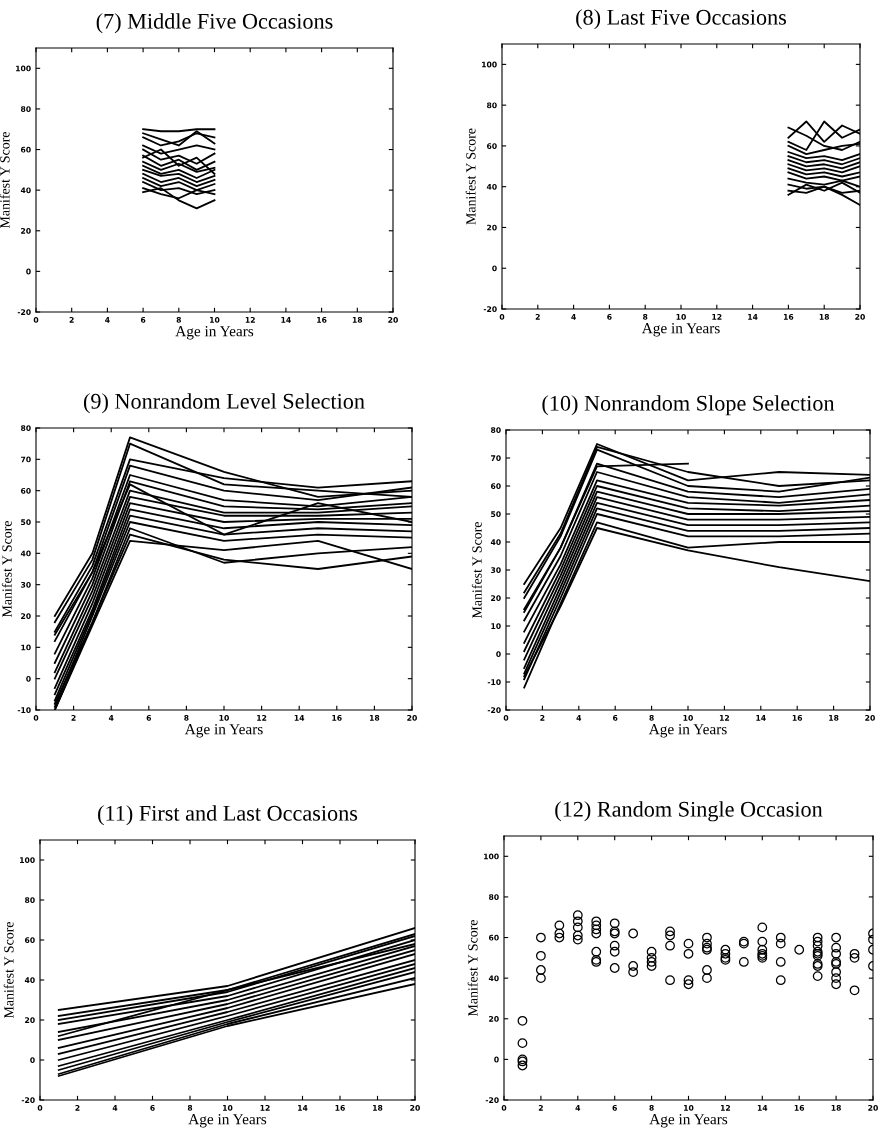 The image size is (882, 1135). What do you see at coordinates (681, 19) in the screenshot?
I see `chart-title: (8) Last Five Occasions` at bounding box center [681, 19].